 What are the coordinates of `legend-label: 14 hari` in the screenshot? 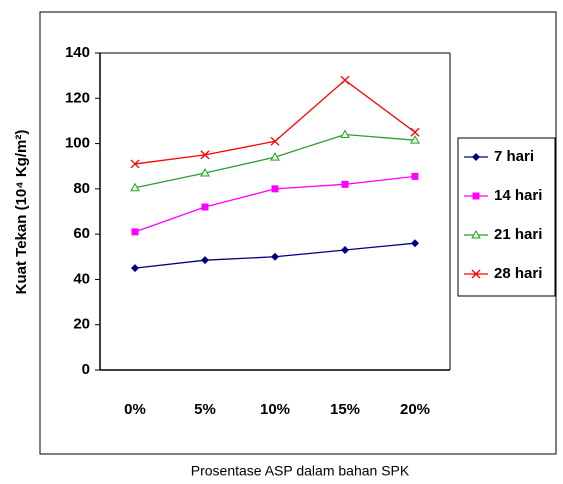 It's located at (518, 195).